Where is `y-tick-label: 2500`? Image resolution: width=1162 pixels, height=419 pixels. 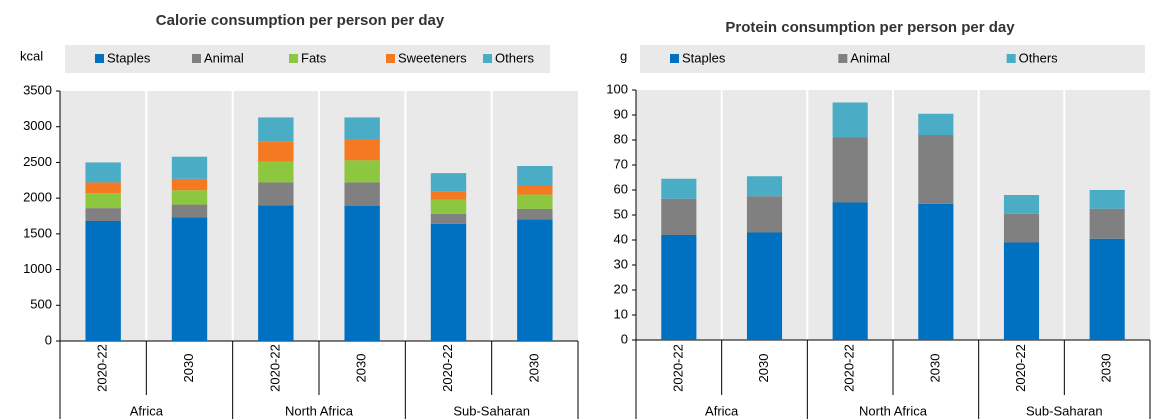
y-tick-label: 2500 is located at coordinates (37, 161).